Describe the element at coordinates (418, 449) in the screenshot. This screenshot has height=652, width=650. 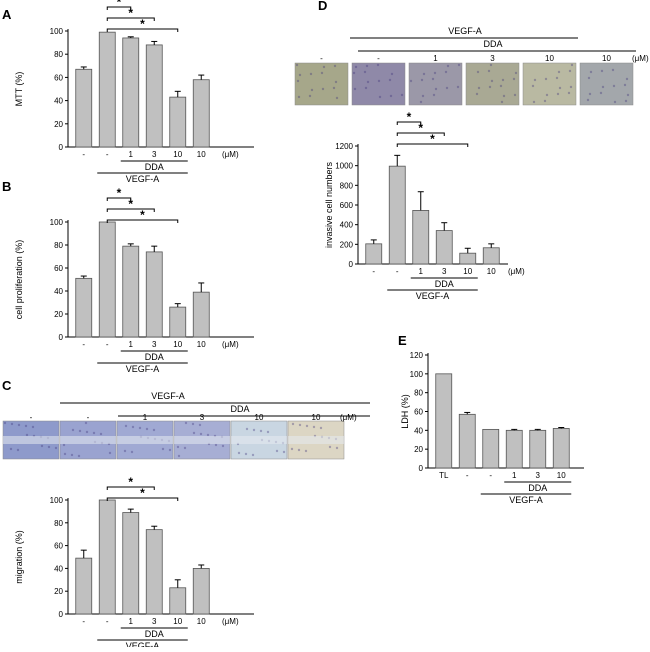
I see `y-tick-label: 20` at that location.